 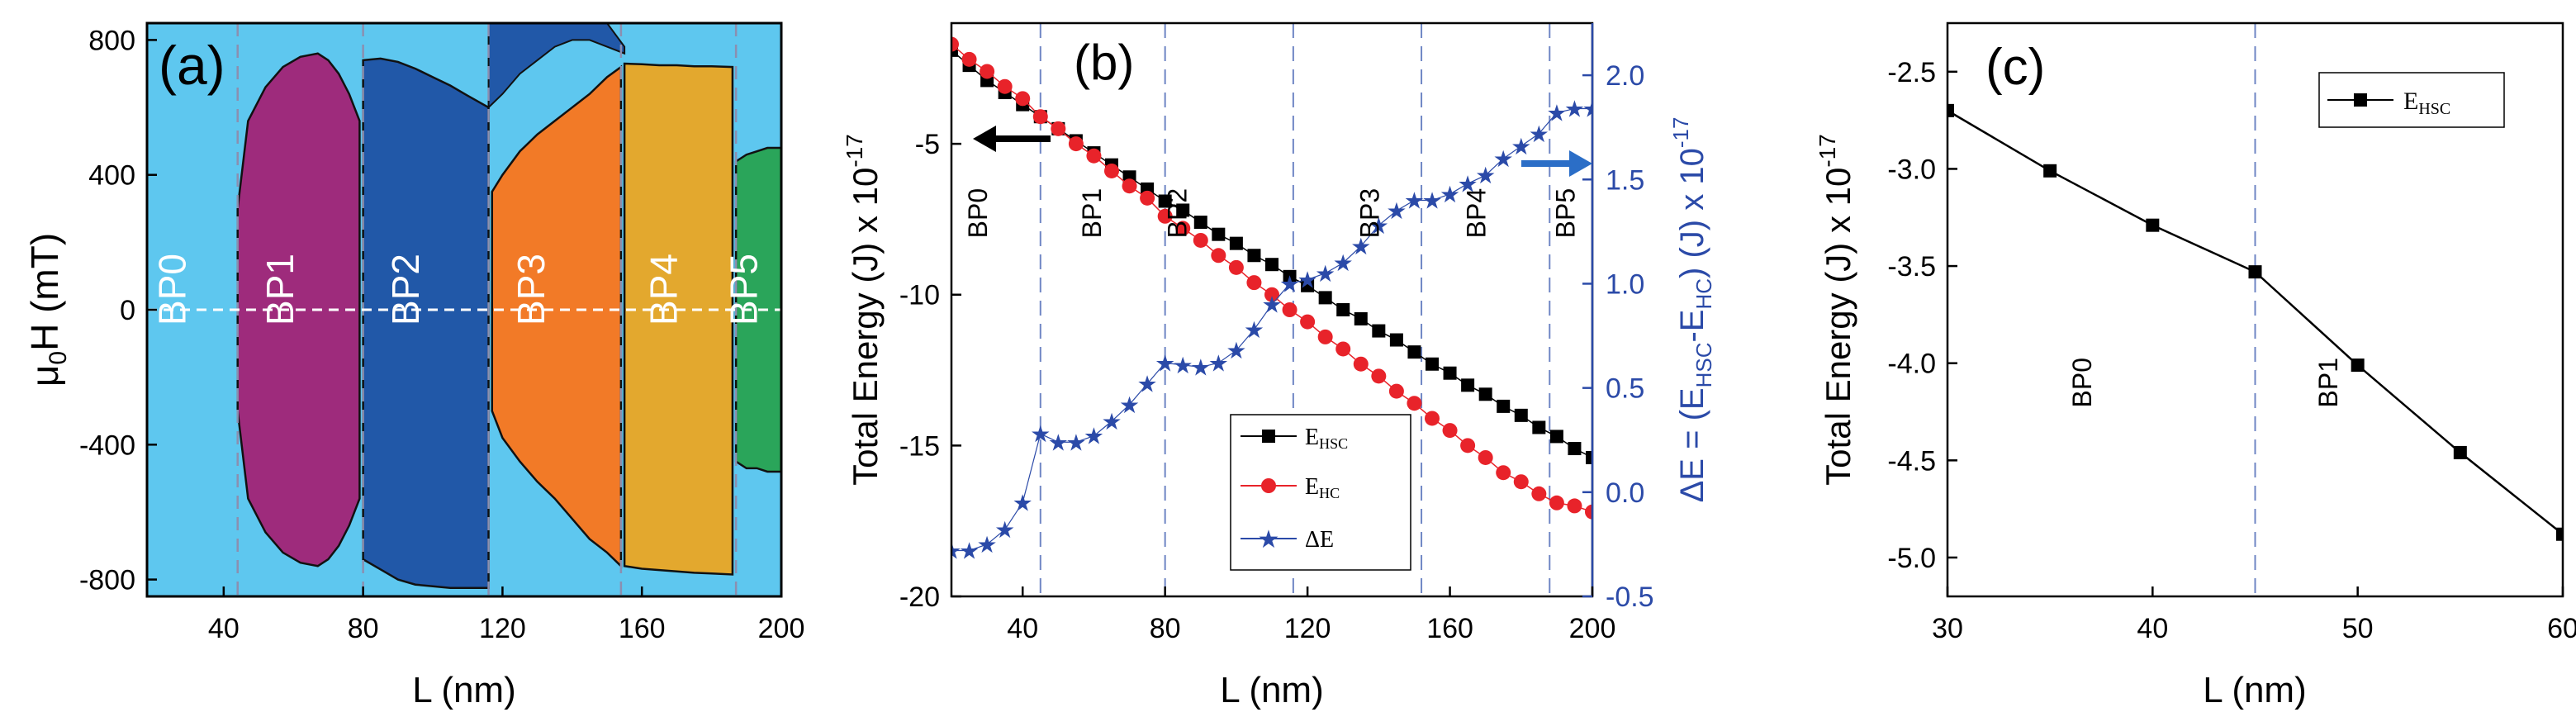 What do you see at coordinates (1271, 213) in the screenshot?
I see `phase-labels: BP0 BP1 BP2 BP3 BP4 BP5` at bounding box center [1271, 213].